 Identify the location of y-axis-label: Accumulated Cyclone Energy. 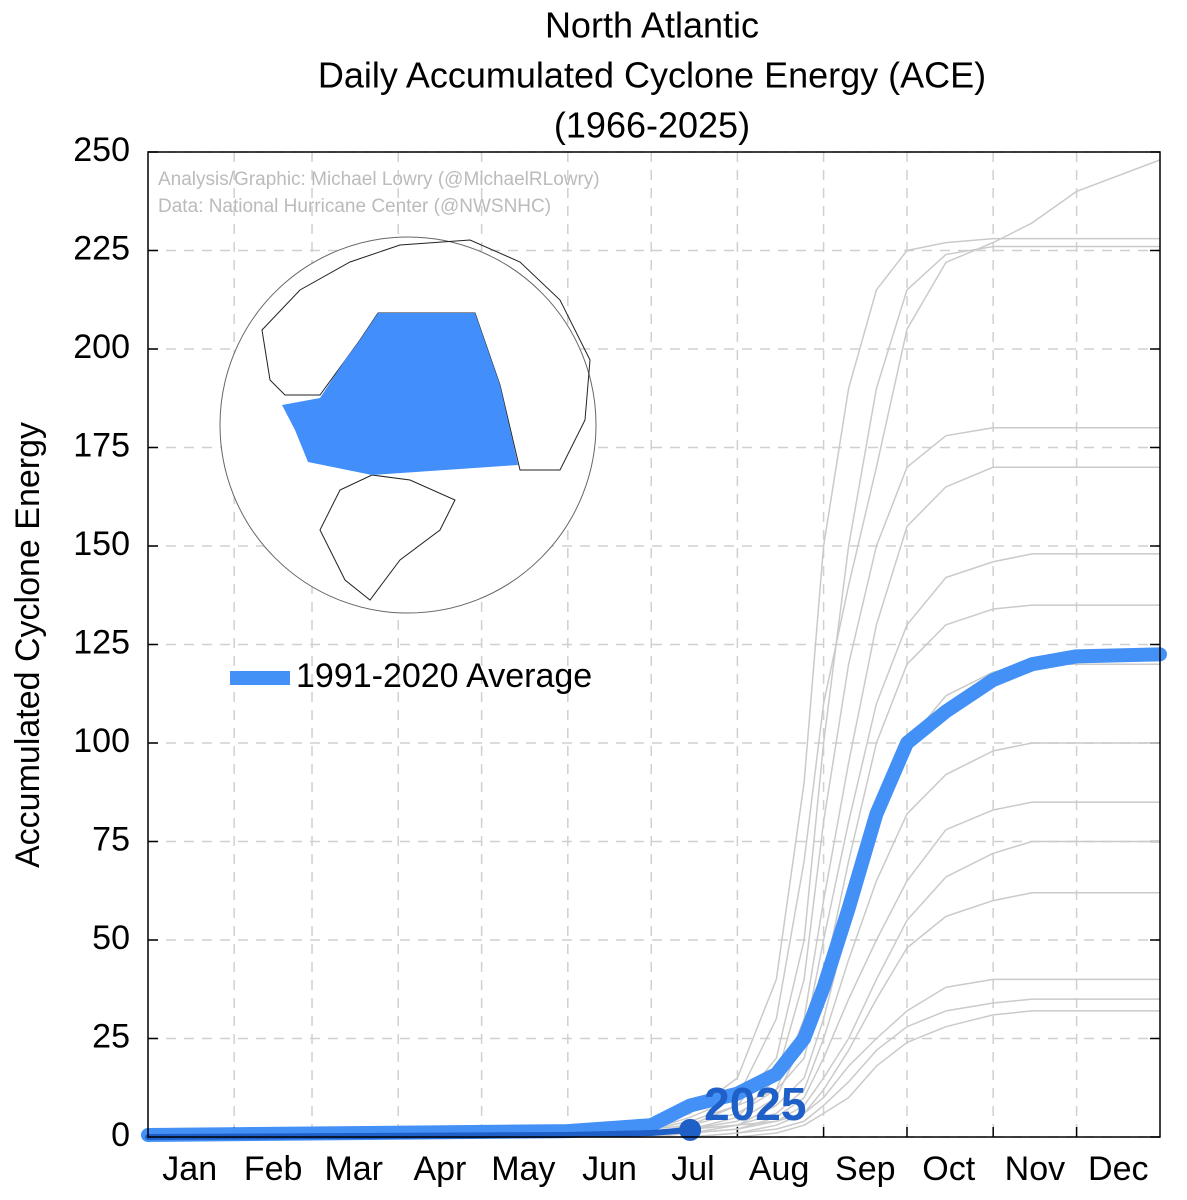
(28, 645).